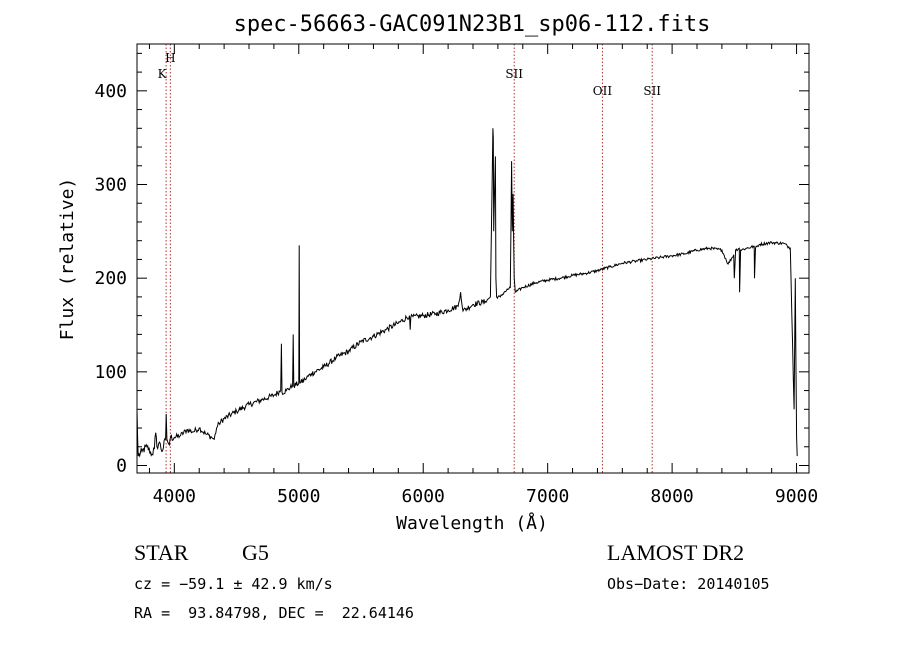 The height and width of the screenshot is (649, 900). What do you see at coordinates (472, 523) in the screenshot?
I see `x-axis-label: Wavelength (Å)` at bounding box center [472, 523].